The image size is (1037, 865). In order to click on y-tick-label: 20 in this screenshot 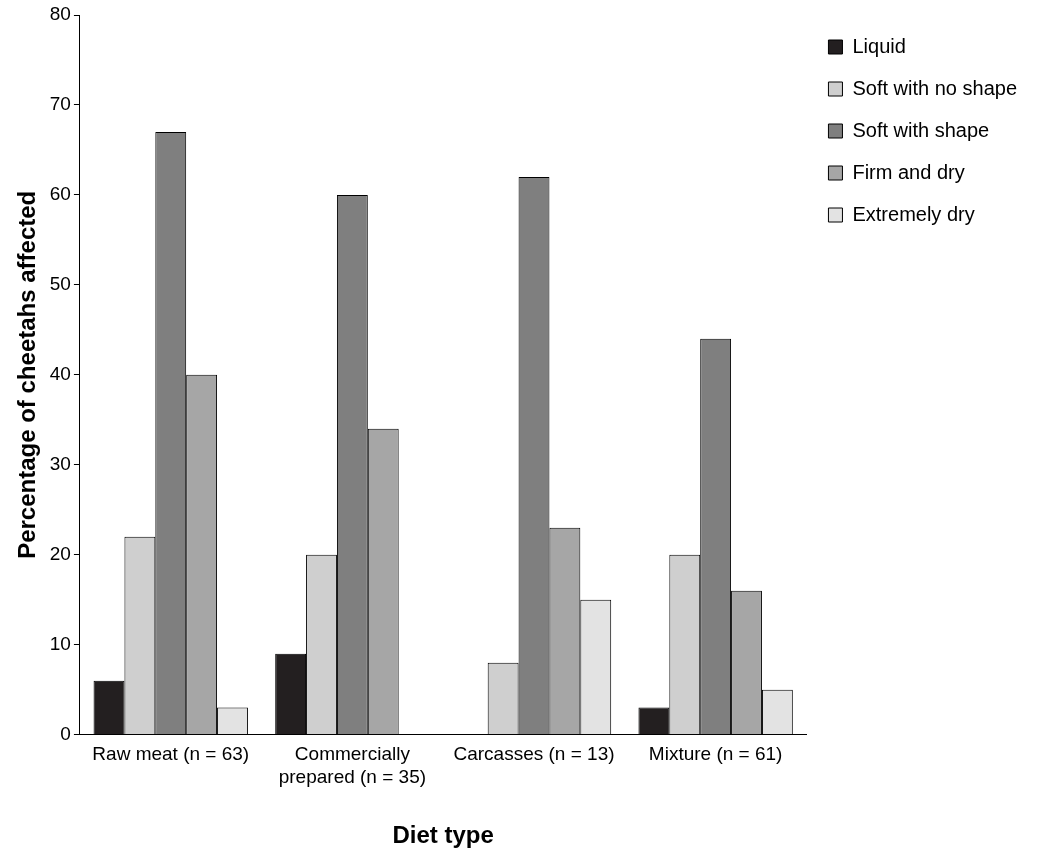, I will do `click(60, 553)`.